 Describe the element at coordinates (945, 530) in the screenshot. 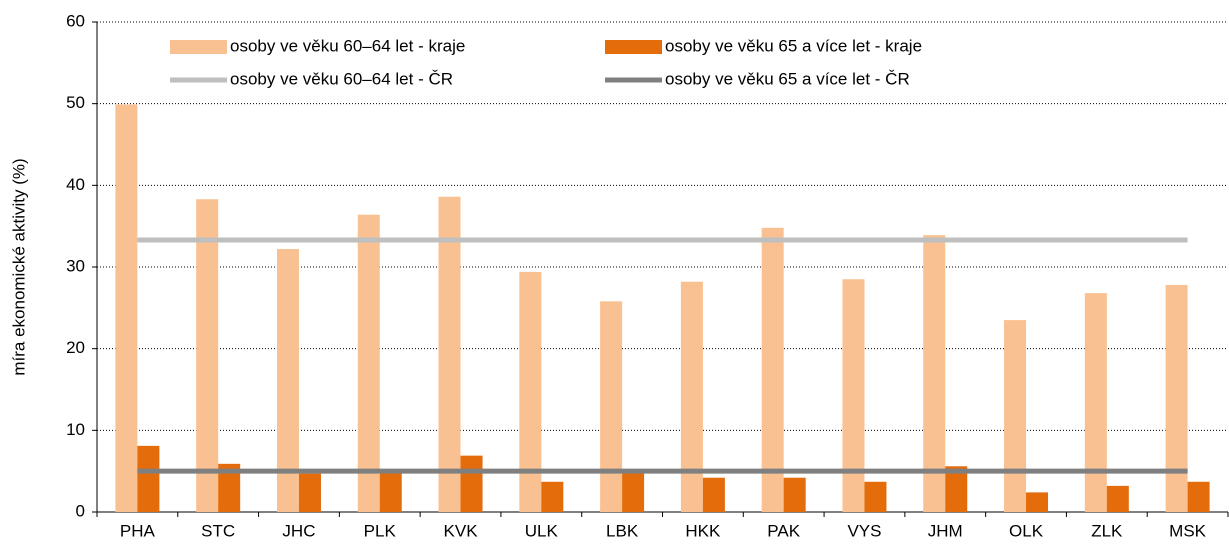

I see `x-tick-label: JHM` at that location.